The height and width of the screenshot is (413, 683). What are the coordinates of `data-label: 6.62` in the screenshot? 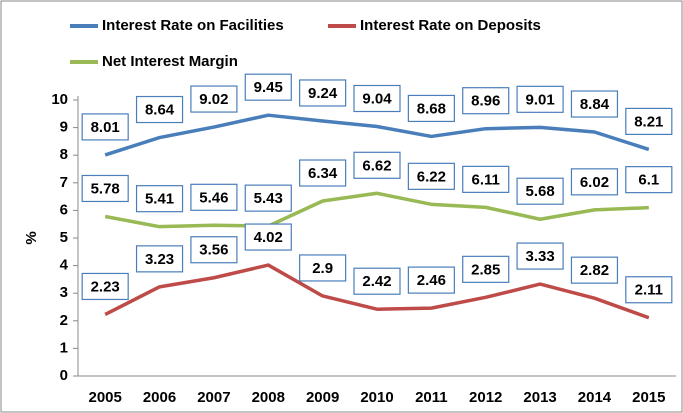 It's located at (376, 165).